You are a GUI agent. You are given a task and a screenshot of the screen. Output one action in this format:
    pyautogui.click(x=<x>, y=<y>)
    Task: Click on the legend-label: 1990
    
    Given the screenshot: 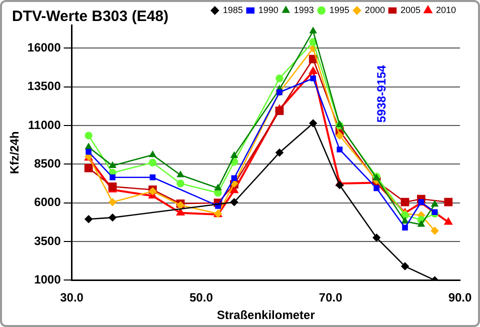 What is the action you would take?
    pyautogui.click(x=268, y=9)
    